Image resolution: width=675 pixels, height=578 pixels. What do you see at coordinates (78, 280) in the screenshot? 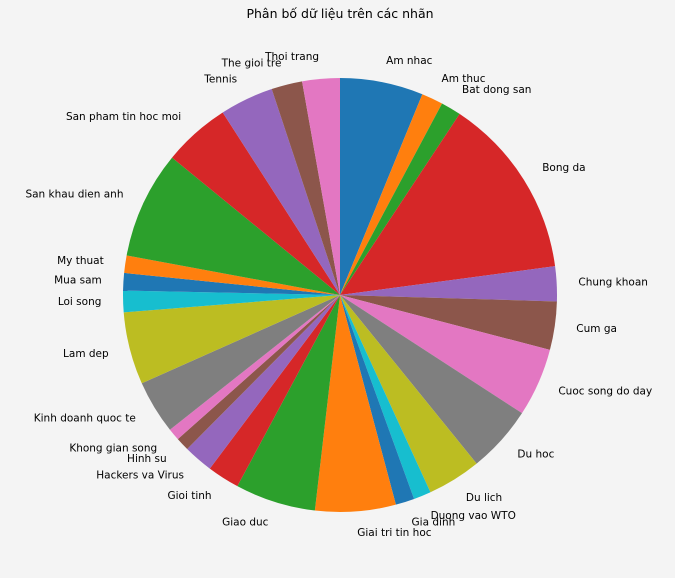
I see `pie-label-mua-sam: Mua sam` at bounding box center [78, 280].